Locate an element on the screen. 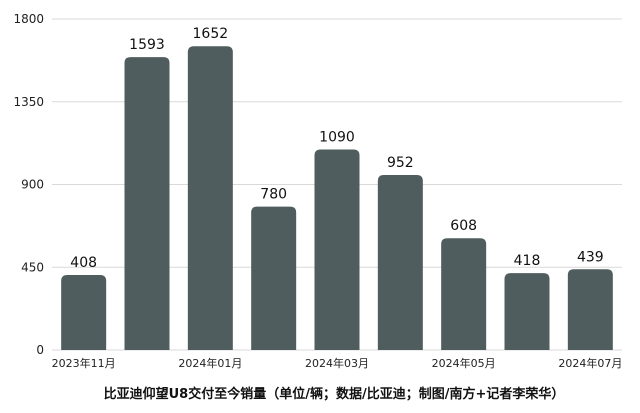  bar-2024年02月 is located at coordinates (274, 278).